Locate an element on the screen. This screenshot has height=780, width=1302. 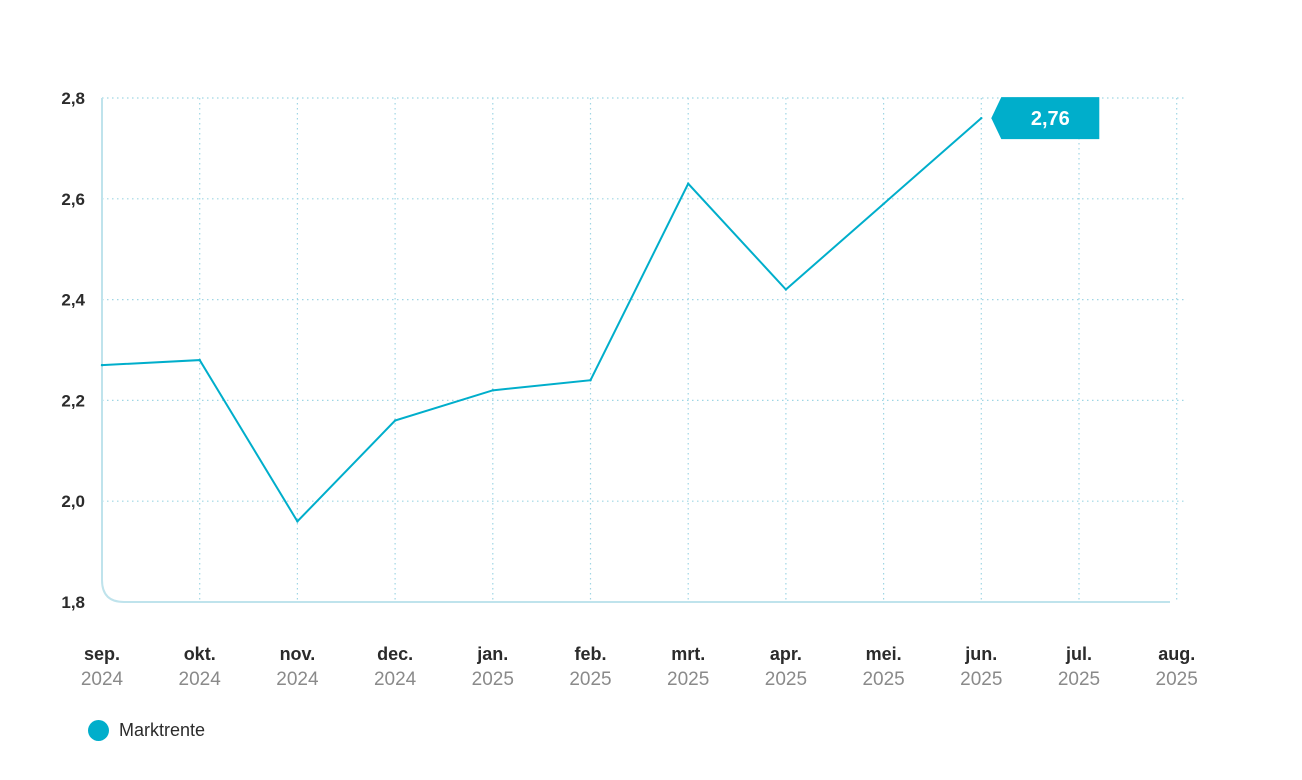
y-tick-label: 2,0 is located at coordinates (73, 501).